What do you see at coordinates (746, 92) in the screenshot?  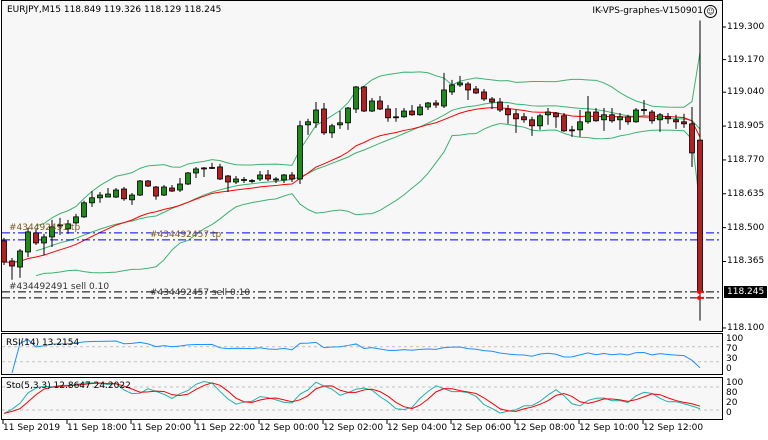 I see `price-axis-label: 119.040` at bounding box center [746, 92].